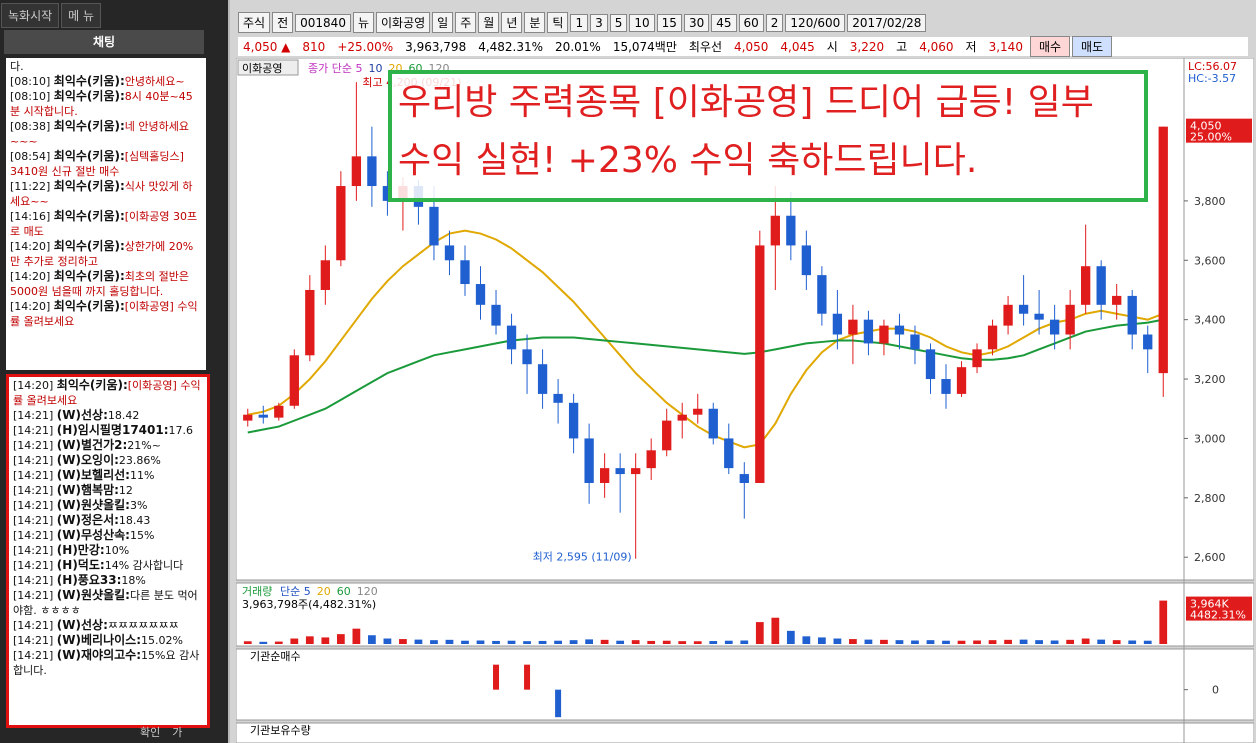  I want to click on chat-tab: 채팅, so click(104, 42).